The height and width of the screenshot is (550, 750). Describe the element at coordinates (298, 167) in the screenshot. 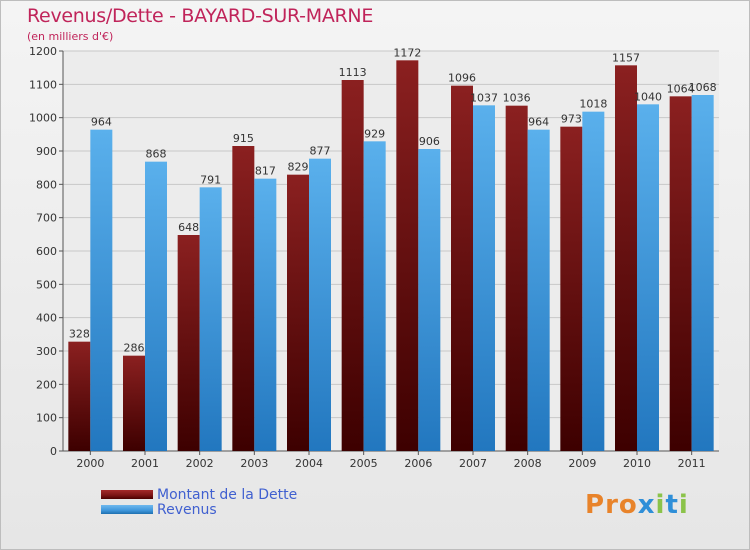

I see `data-label-dette: 829` at that location.